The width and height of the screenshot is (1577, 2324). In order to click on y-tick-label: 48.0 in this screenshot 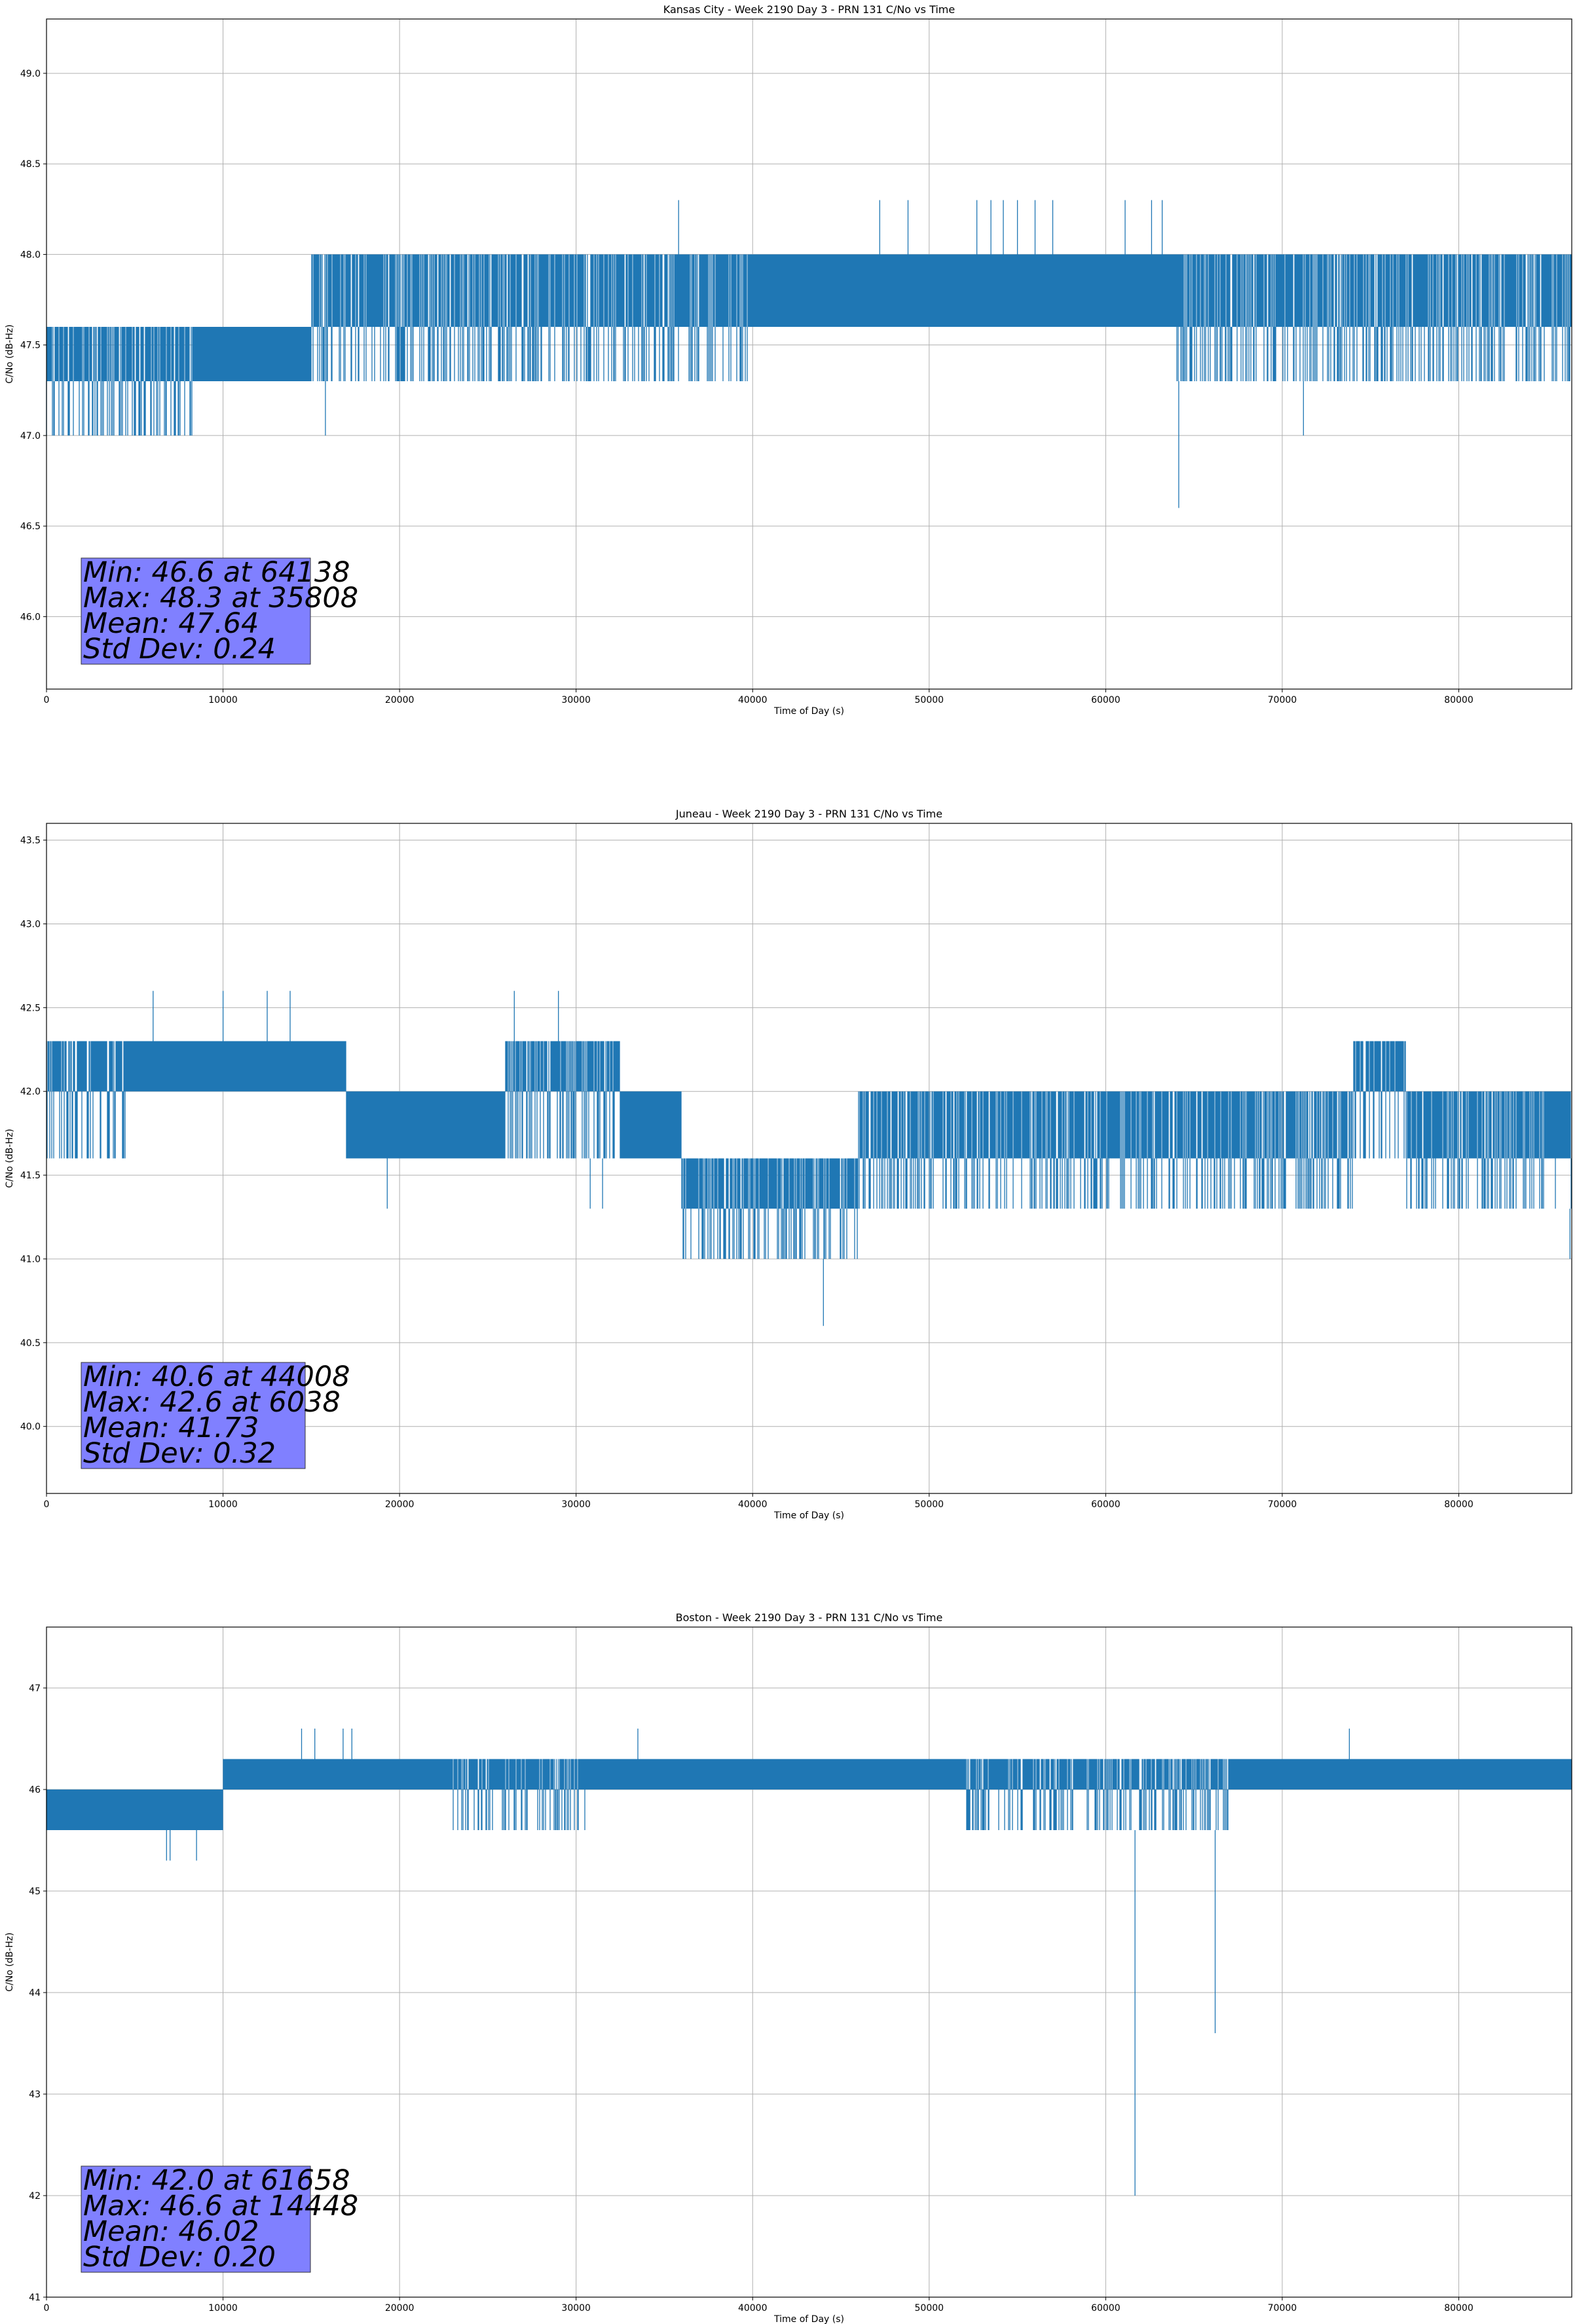, I will do `click(30, 255)`.